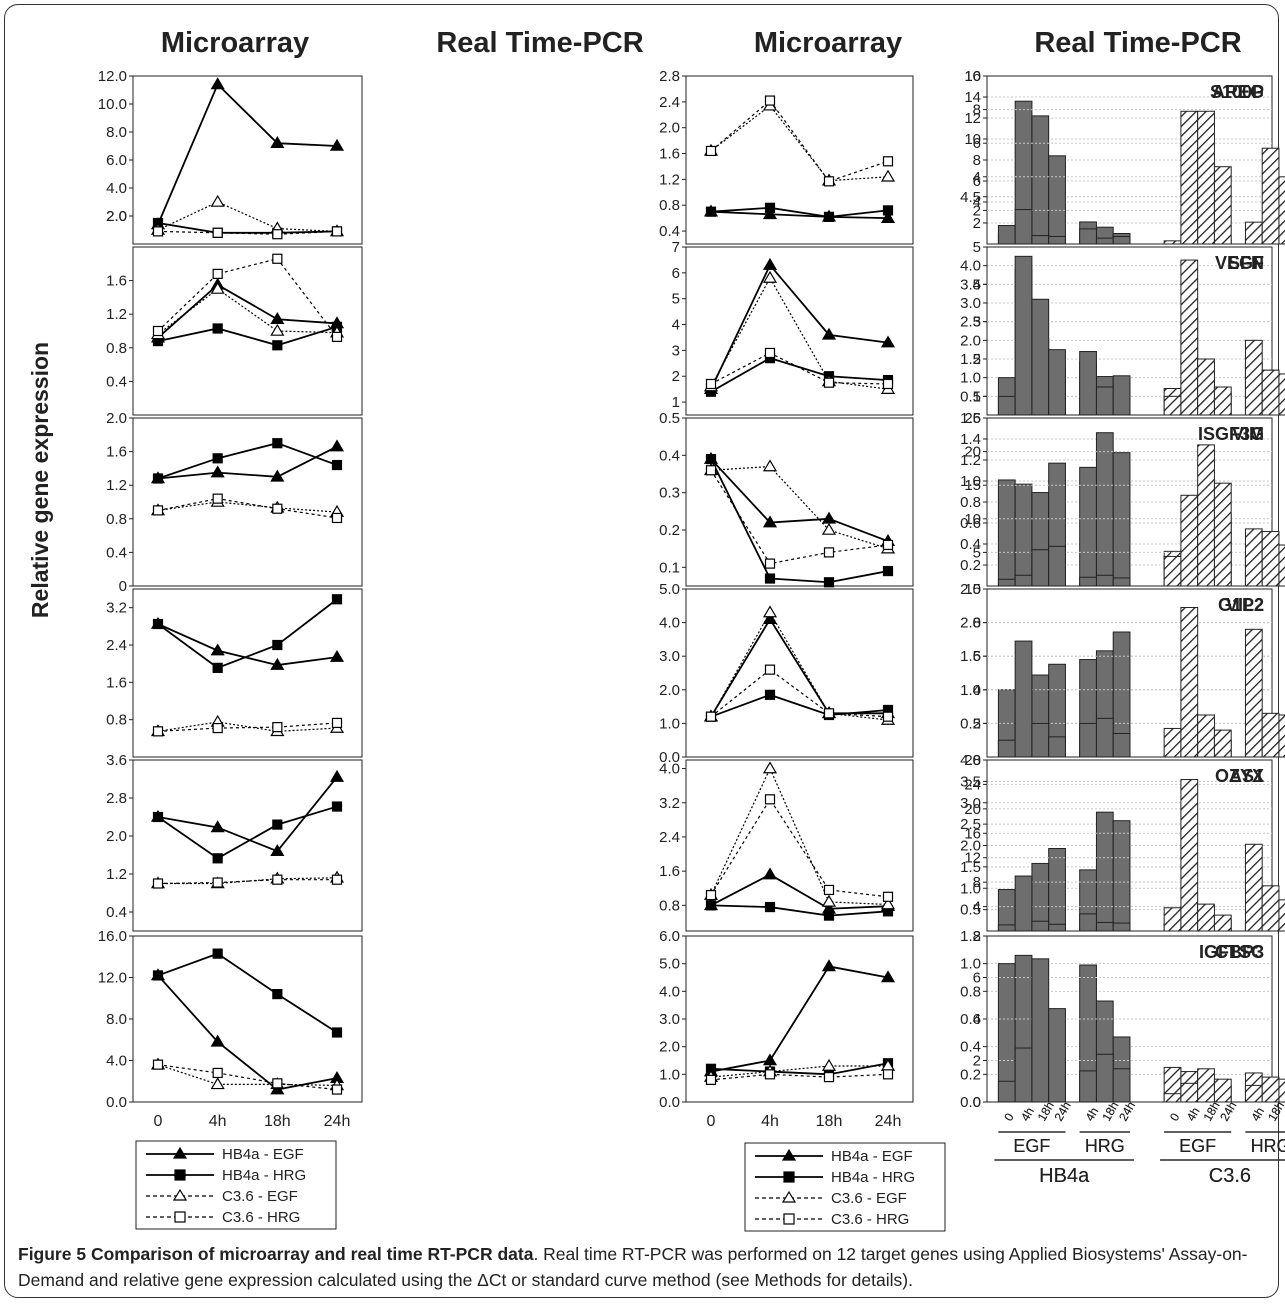 The height and width of the screenshot is (1304, 1285). Describe the element at coordinates (1230, 1176) in the screenshot. I see `cell-line-label: C3.6` at that location.